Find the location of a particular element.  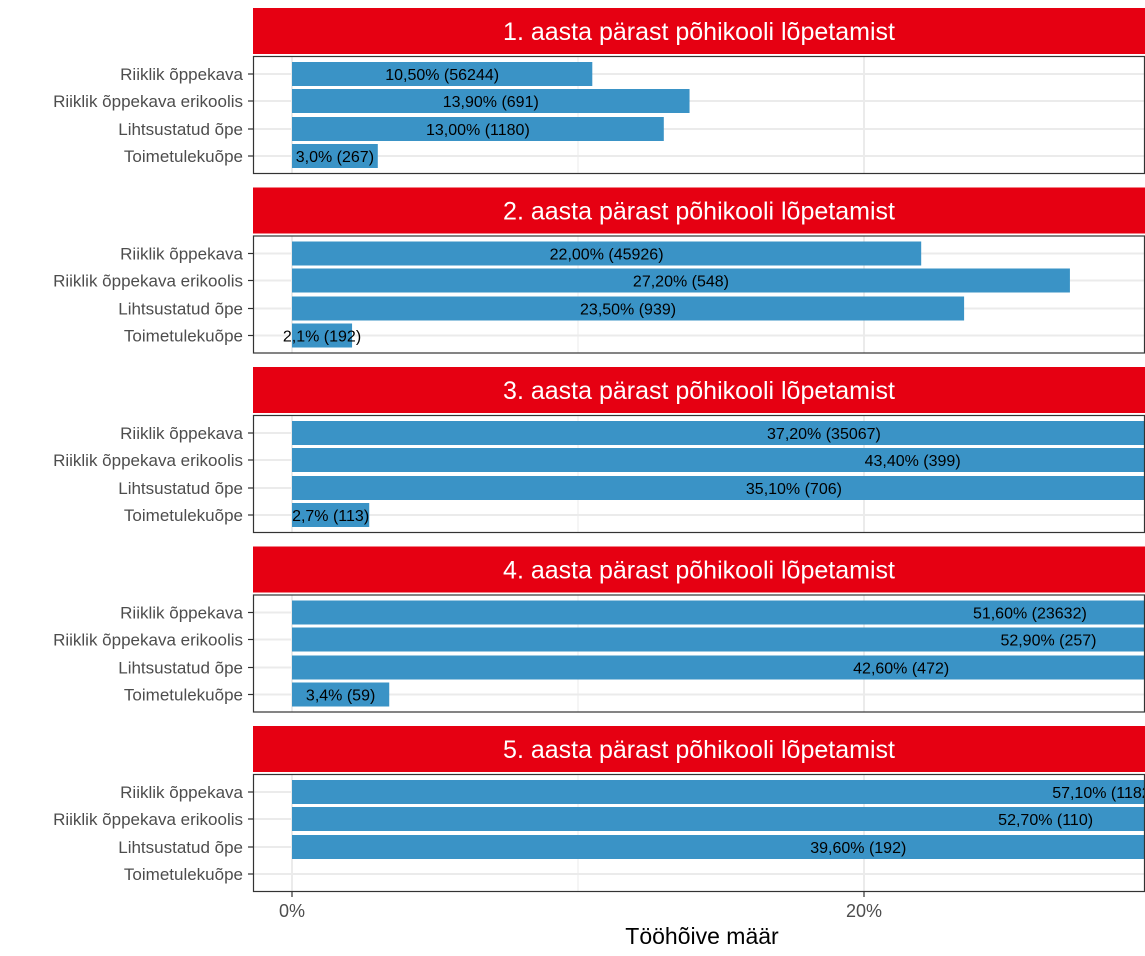

facet-title: 1. aasta pärast põhikooli lõpetamist is located at coordinates (699, 32).